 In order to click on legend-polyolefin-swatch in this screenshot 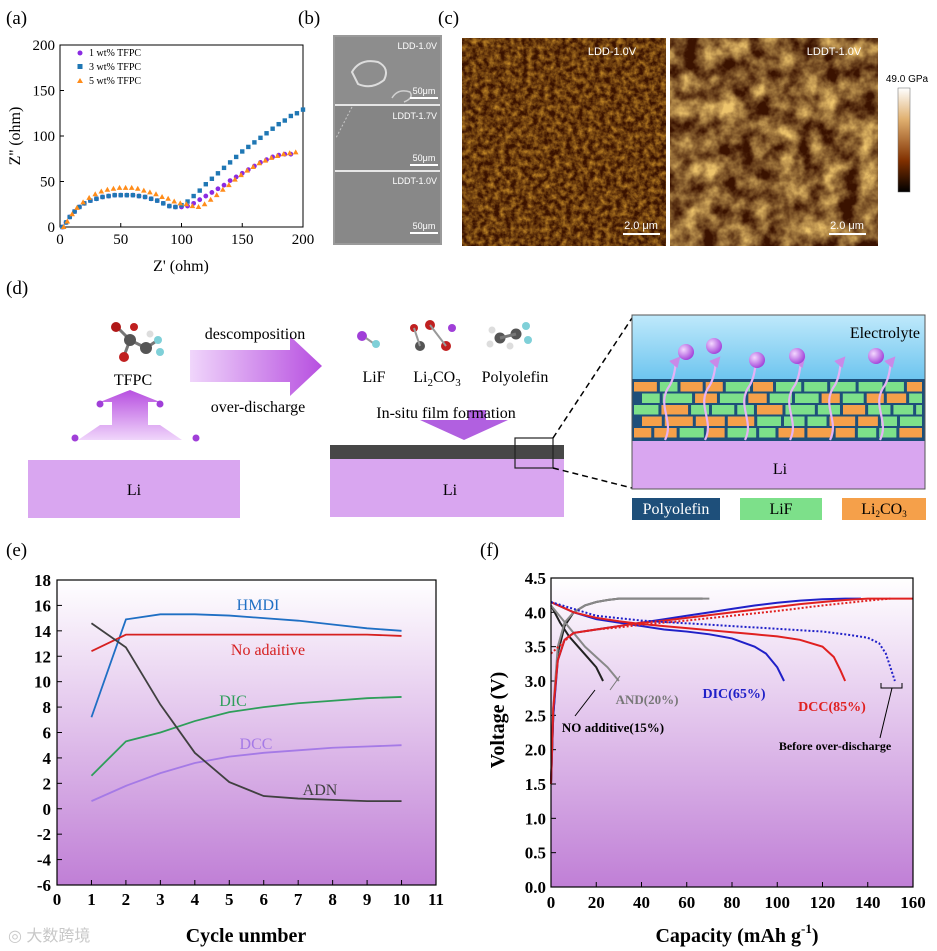, I will do `click(676, 509)`.